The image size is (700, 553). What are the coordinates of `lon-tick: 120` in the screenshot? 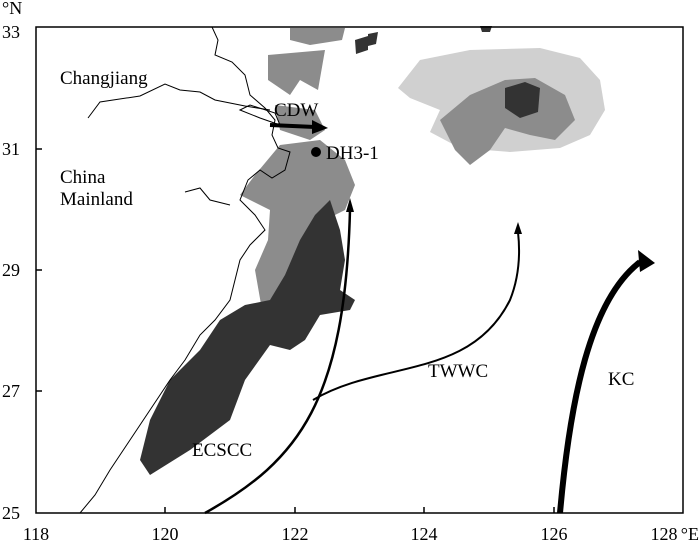 It's located at (165, 534).